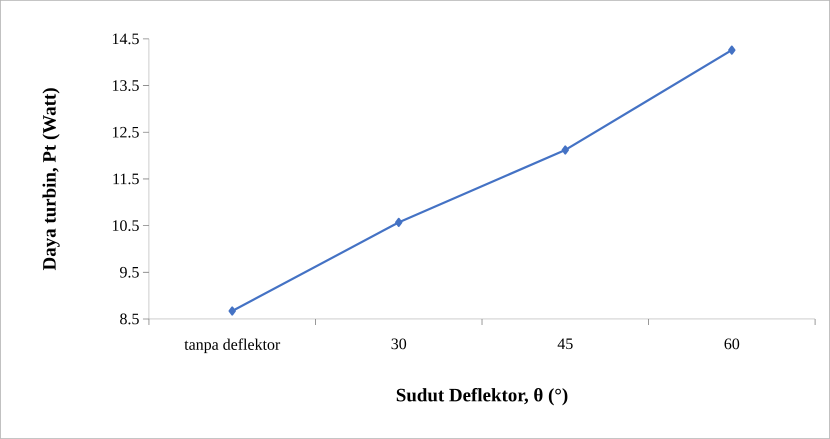 This screenshot has width=830, height=439. I want to click on x-tick-label: 45, so click(565, 344).